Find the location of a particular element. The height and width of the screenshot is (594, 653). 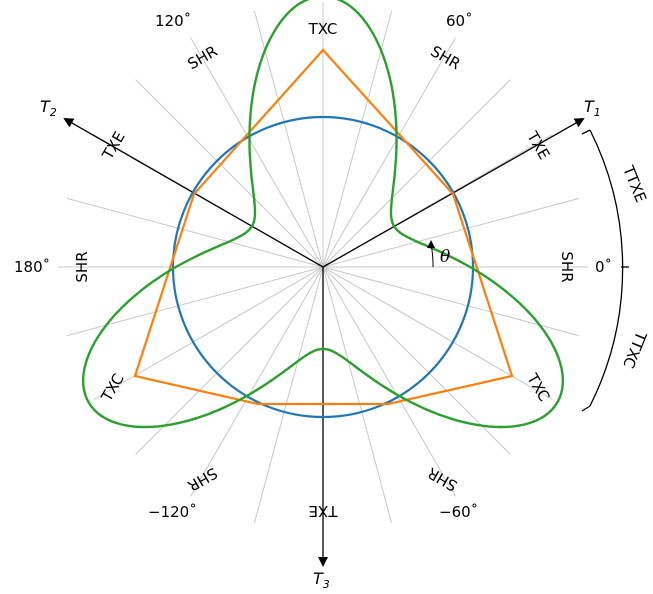

axis-label-t2: T2 is located at coordinates (48, 108).